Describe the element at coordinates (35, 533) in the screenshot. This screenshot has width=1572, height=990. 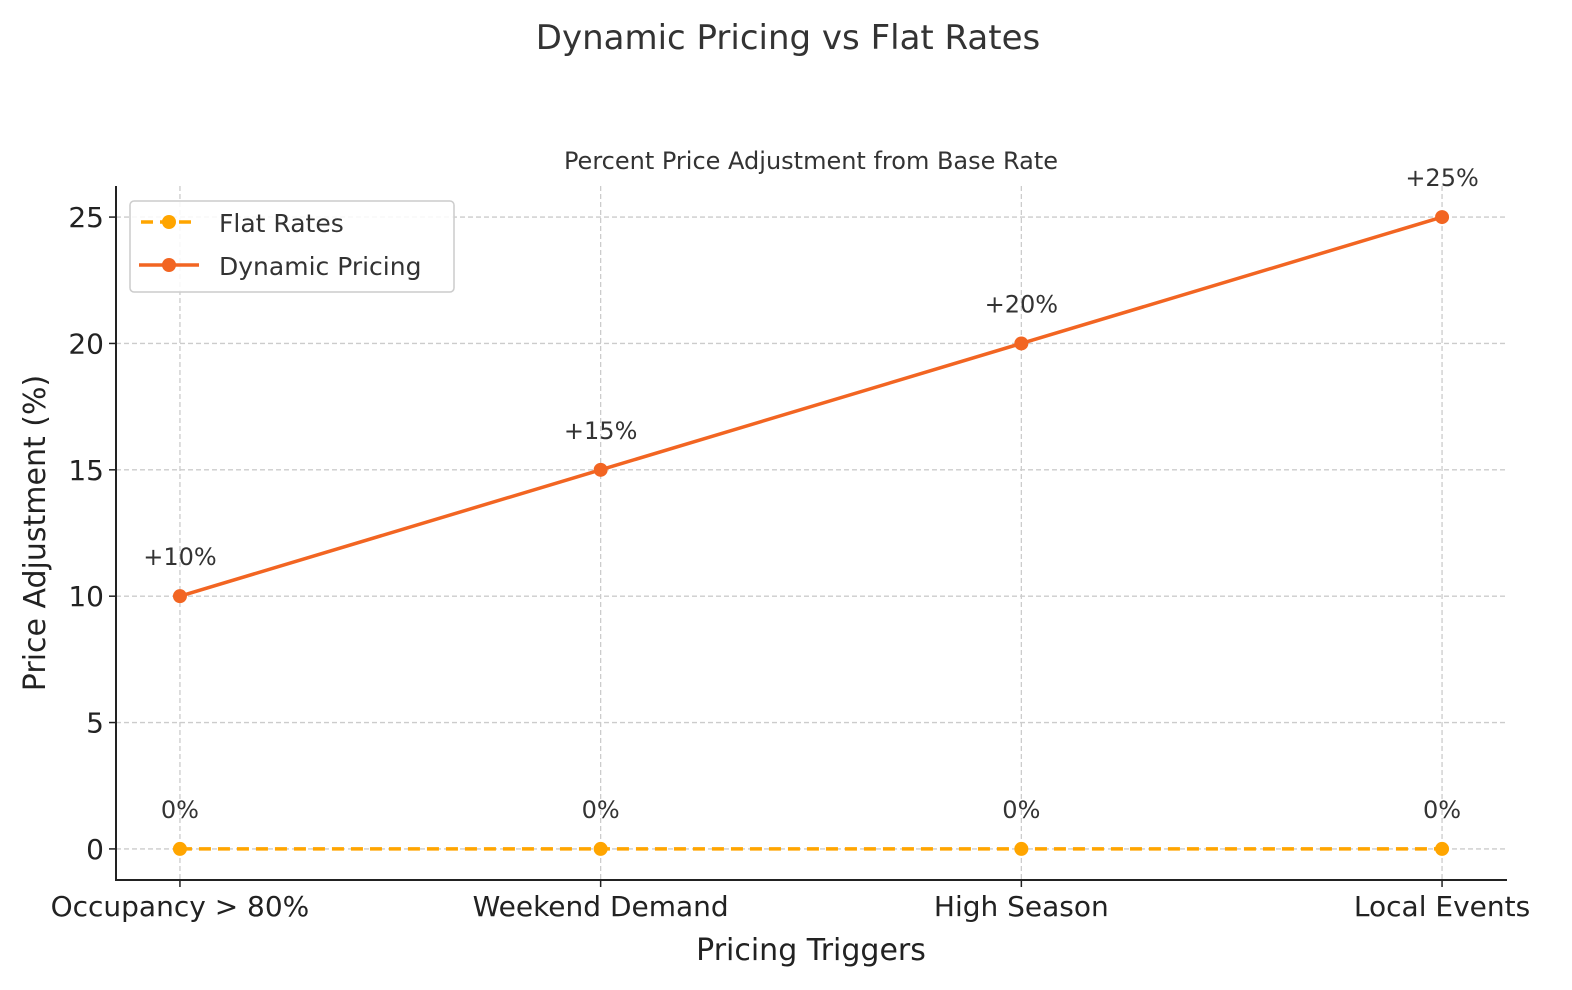
I see `y-axis-label: Price Adjustment (%)` at that location.